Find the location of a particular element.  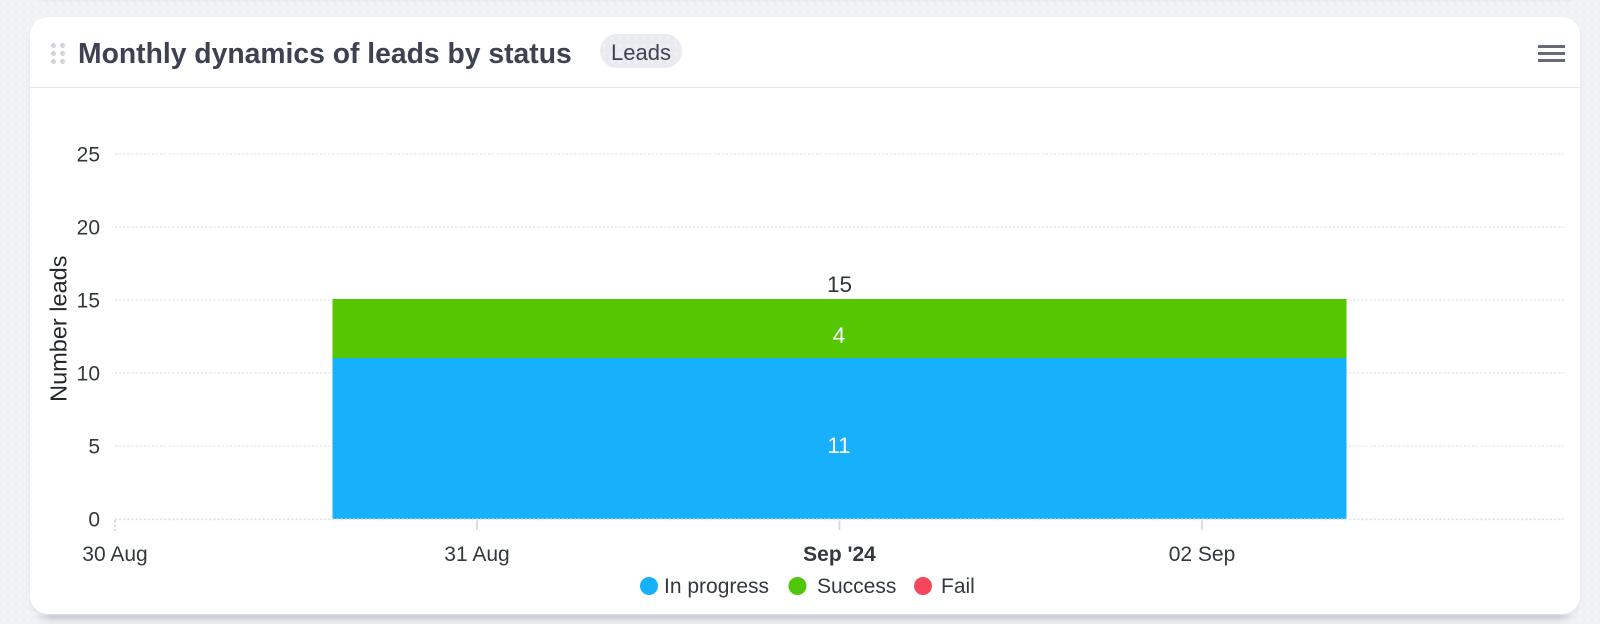

svg-text: Fail is located at coordinates (958, 586).